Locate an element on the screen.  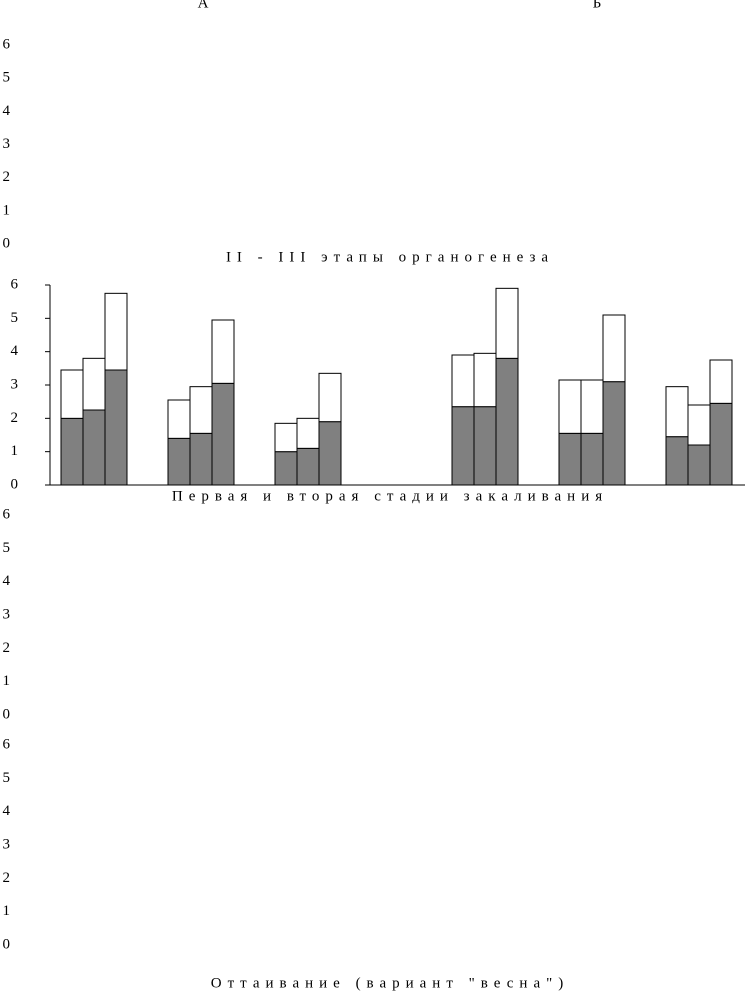
panel-title: Первая и вторая стадии закаливания is located at coordinates (390, 496).